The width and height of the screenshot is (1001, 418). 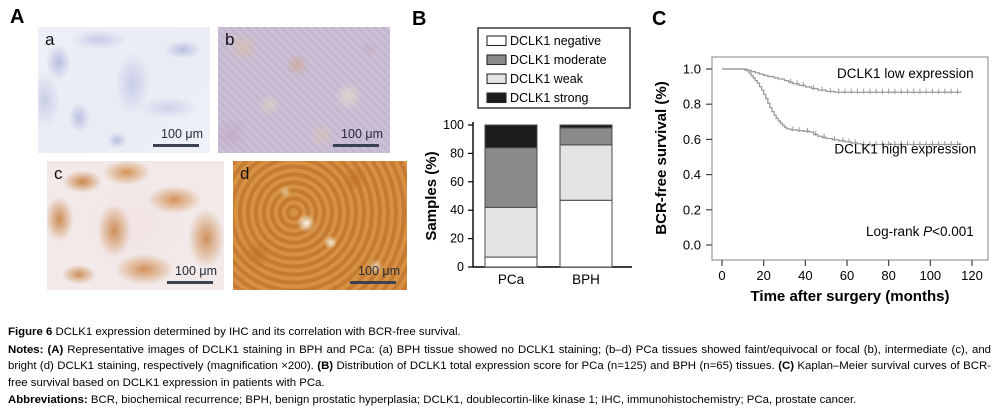 What do you see at coordinates (692, 245) in the screenshot?
I see `y-tick-label: 0.0` at bounding box center [692, 245].